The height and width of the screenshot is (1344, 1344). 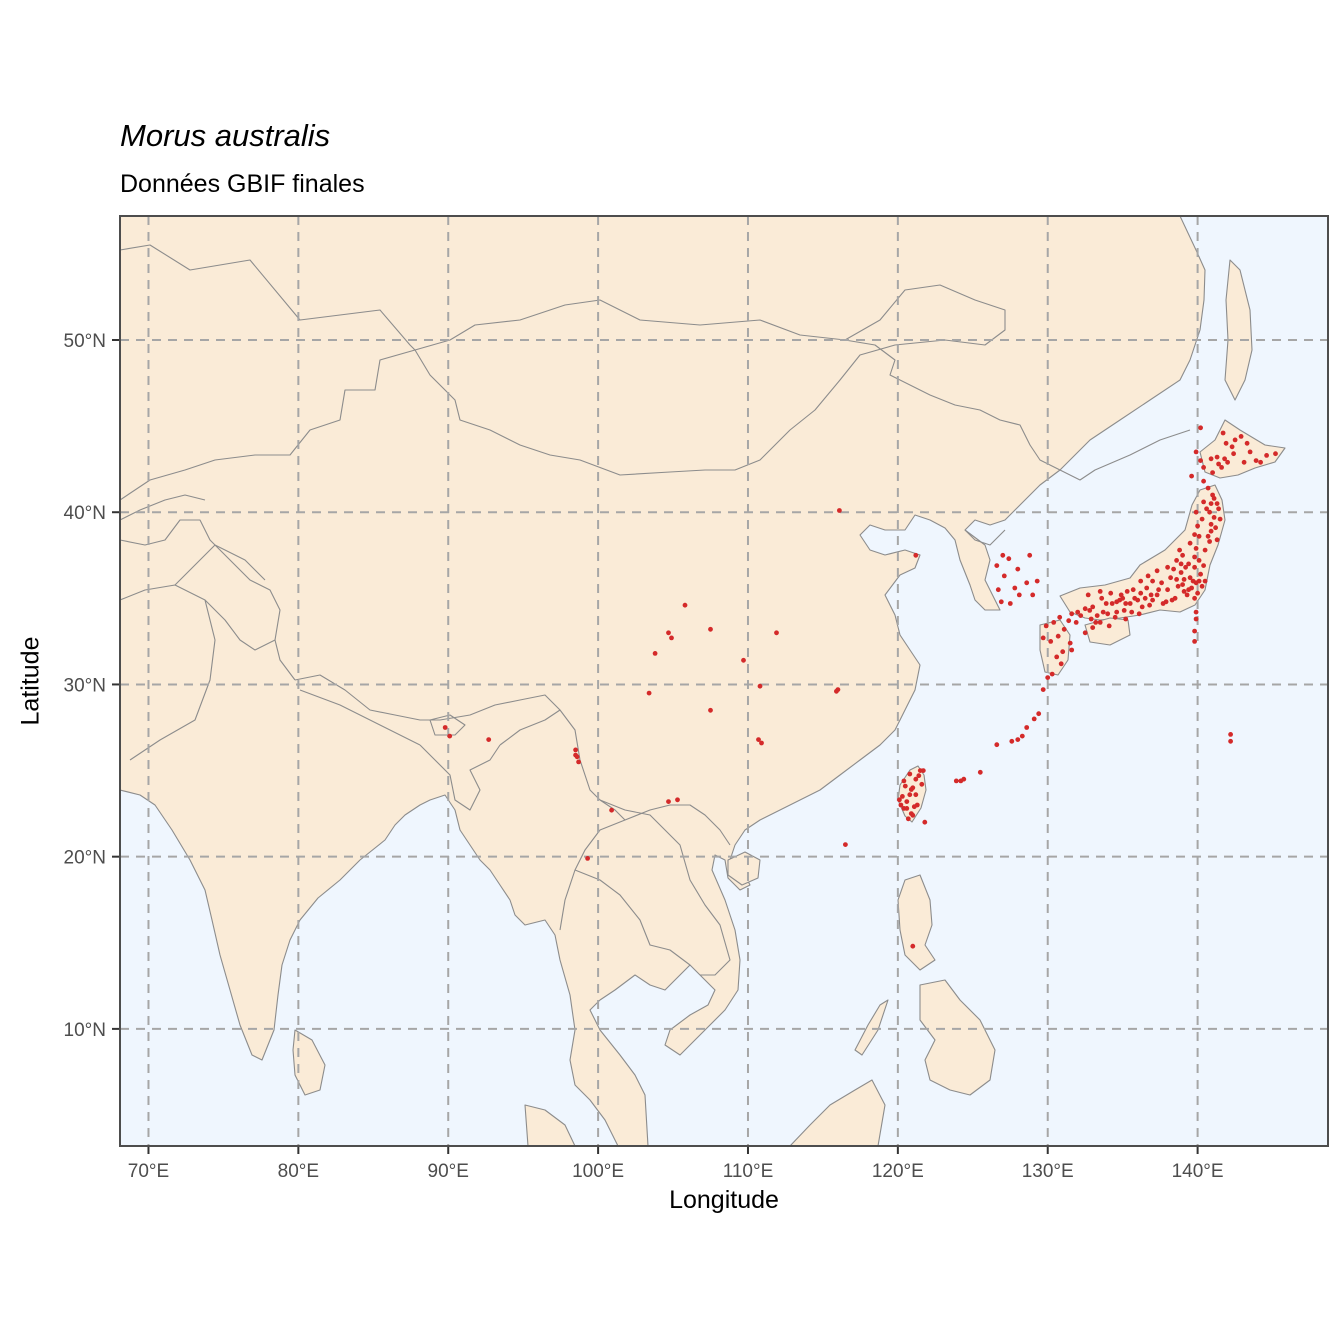 What do you see at coordinates (220, 565) in the screenshot?
I see `border-afghanistan` at bounding box center [220, 565].